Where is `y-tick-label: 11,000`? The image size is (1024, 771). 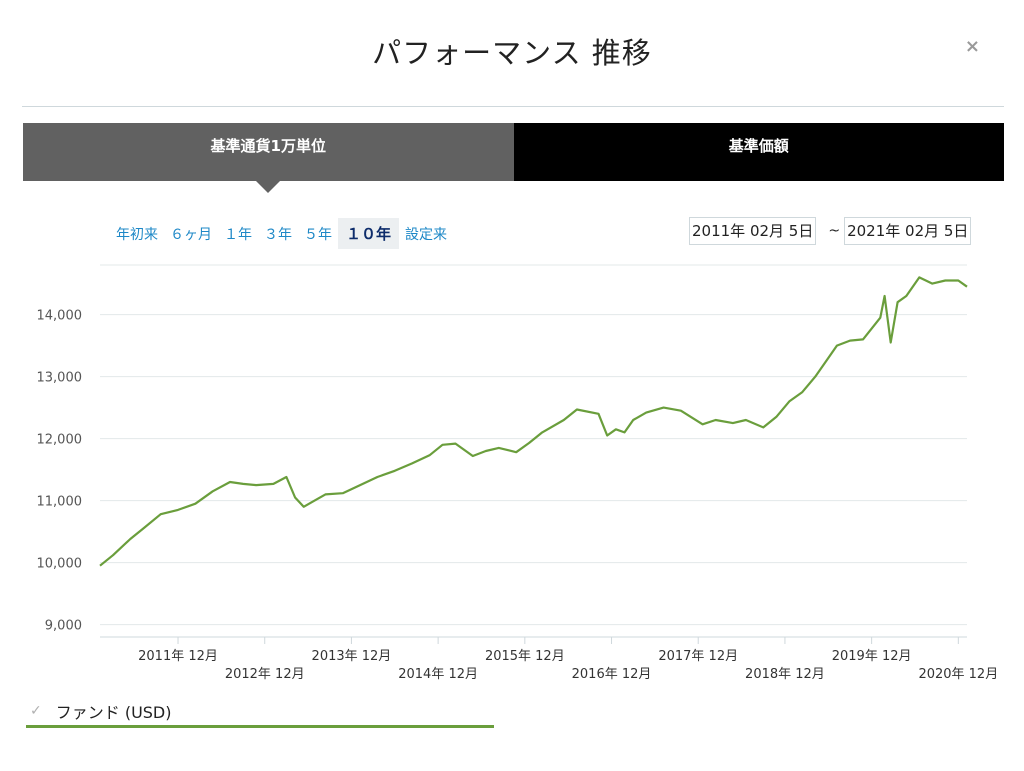
y-tick-label: 11,000 is located at coordinates (60, 502).